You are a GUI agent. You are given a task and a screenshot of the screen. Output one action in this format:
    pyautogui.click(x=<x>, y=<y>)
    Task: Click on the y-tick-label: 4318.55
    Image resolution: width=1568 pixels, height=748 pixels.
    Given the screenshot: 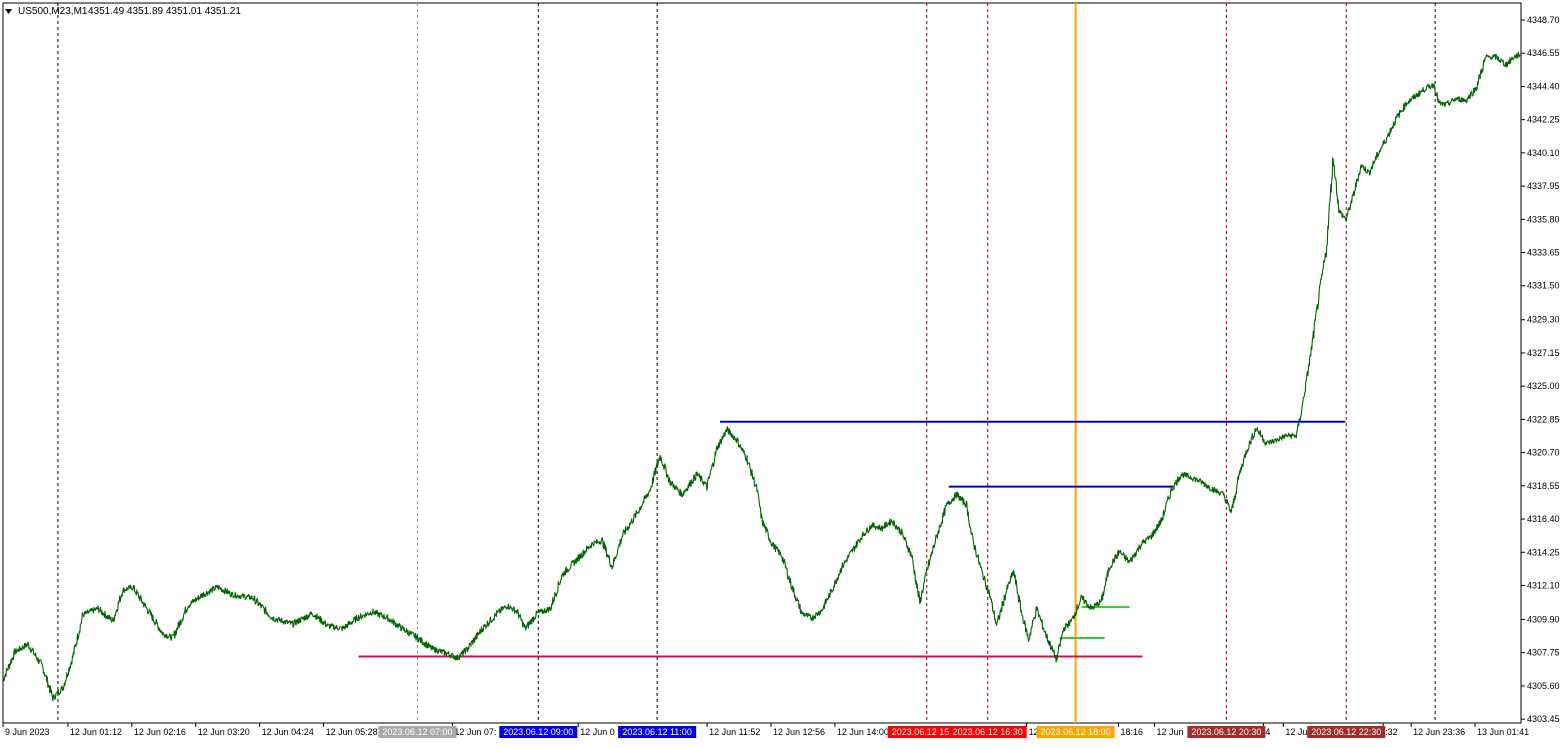 What is the action you would take?
    pyautogui.click(x=1543, y=486)
    